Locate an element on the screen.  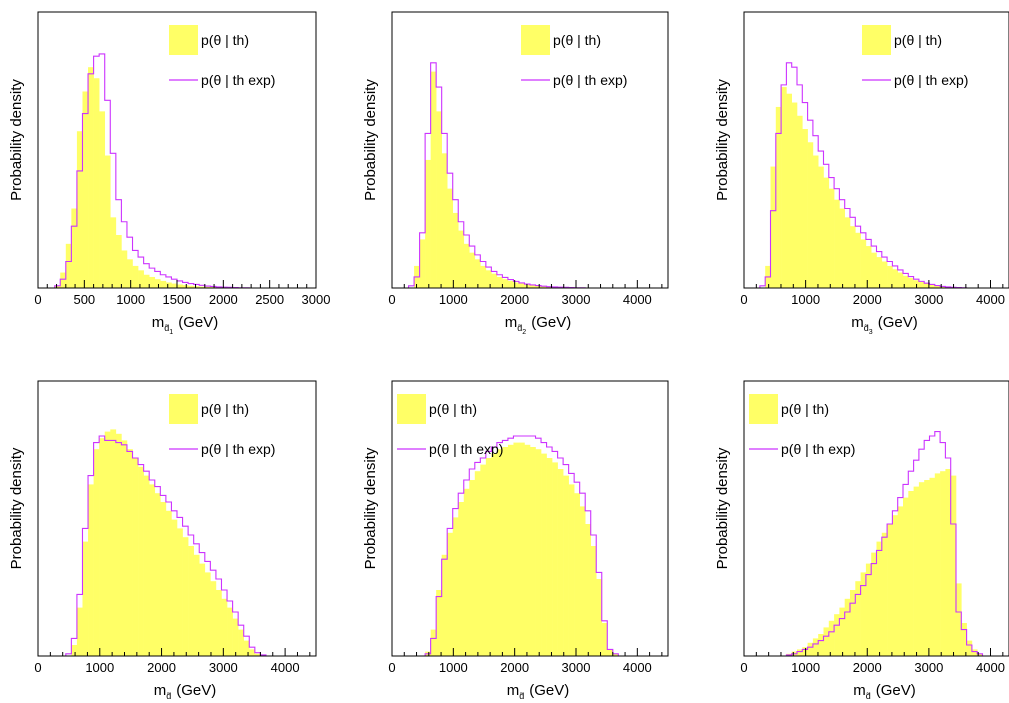
y-axis-label: Probability density is located at coordinates (722, 508).